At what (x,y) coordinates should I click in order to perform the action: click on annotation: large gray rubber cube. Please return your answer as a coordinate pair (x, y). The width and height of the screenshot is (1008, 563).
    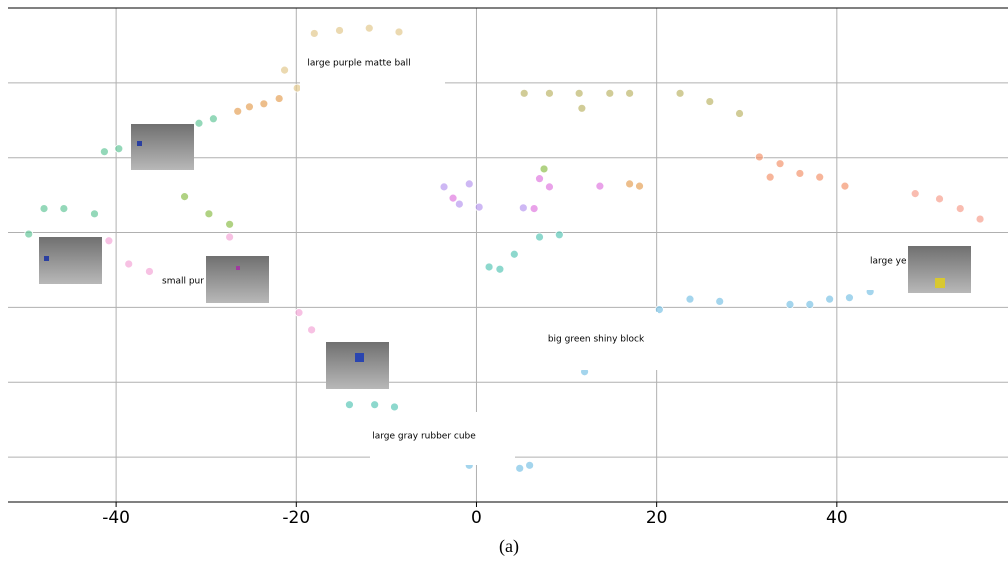
    Looking at the image, I should click on (424, 437).